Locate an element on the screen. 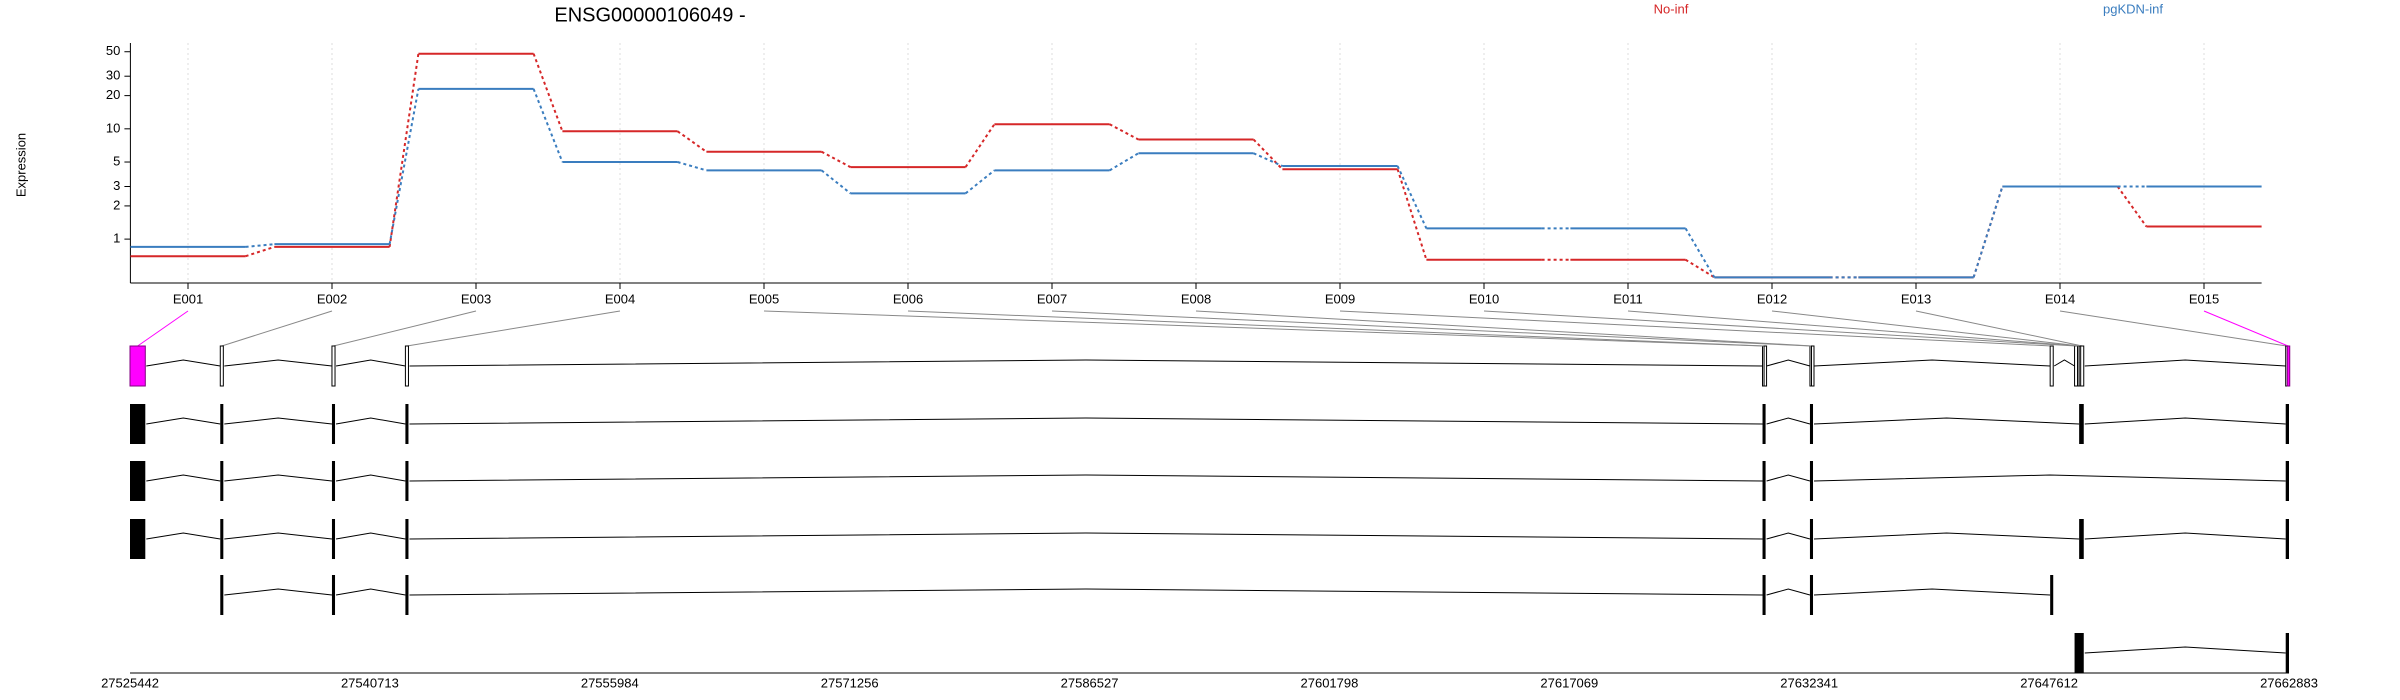 The height and width of the screenshot is (700, 2400). genome-tick-label: 27586527 is located at coordinates (1090, 682).